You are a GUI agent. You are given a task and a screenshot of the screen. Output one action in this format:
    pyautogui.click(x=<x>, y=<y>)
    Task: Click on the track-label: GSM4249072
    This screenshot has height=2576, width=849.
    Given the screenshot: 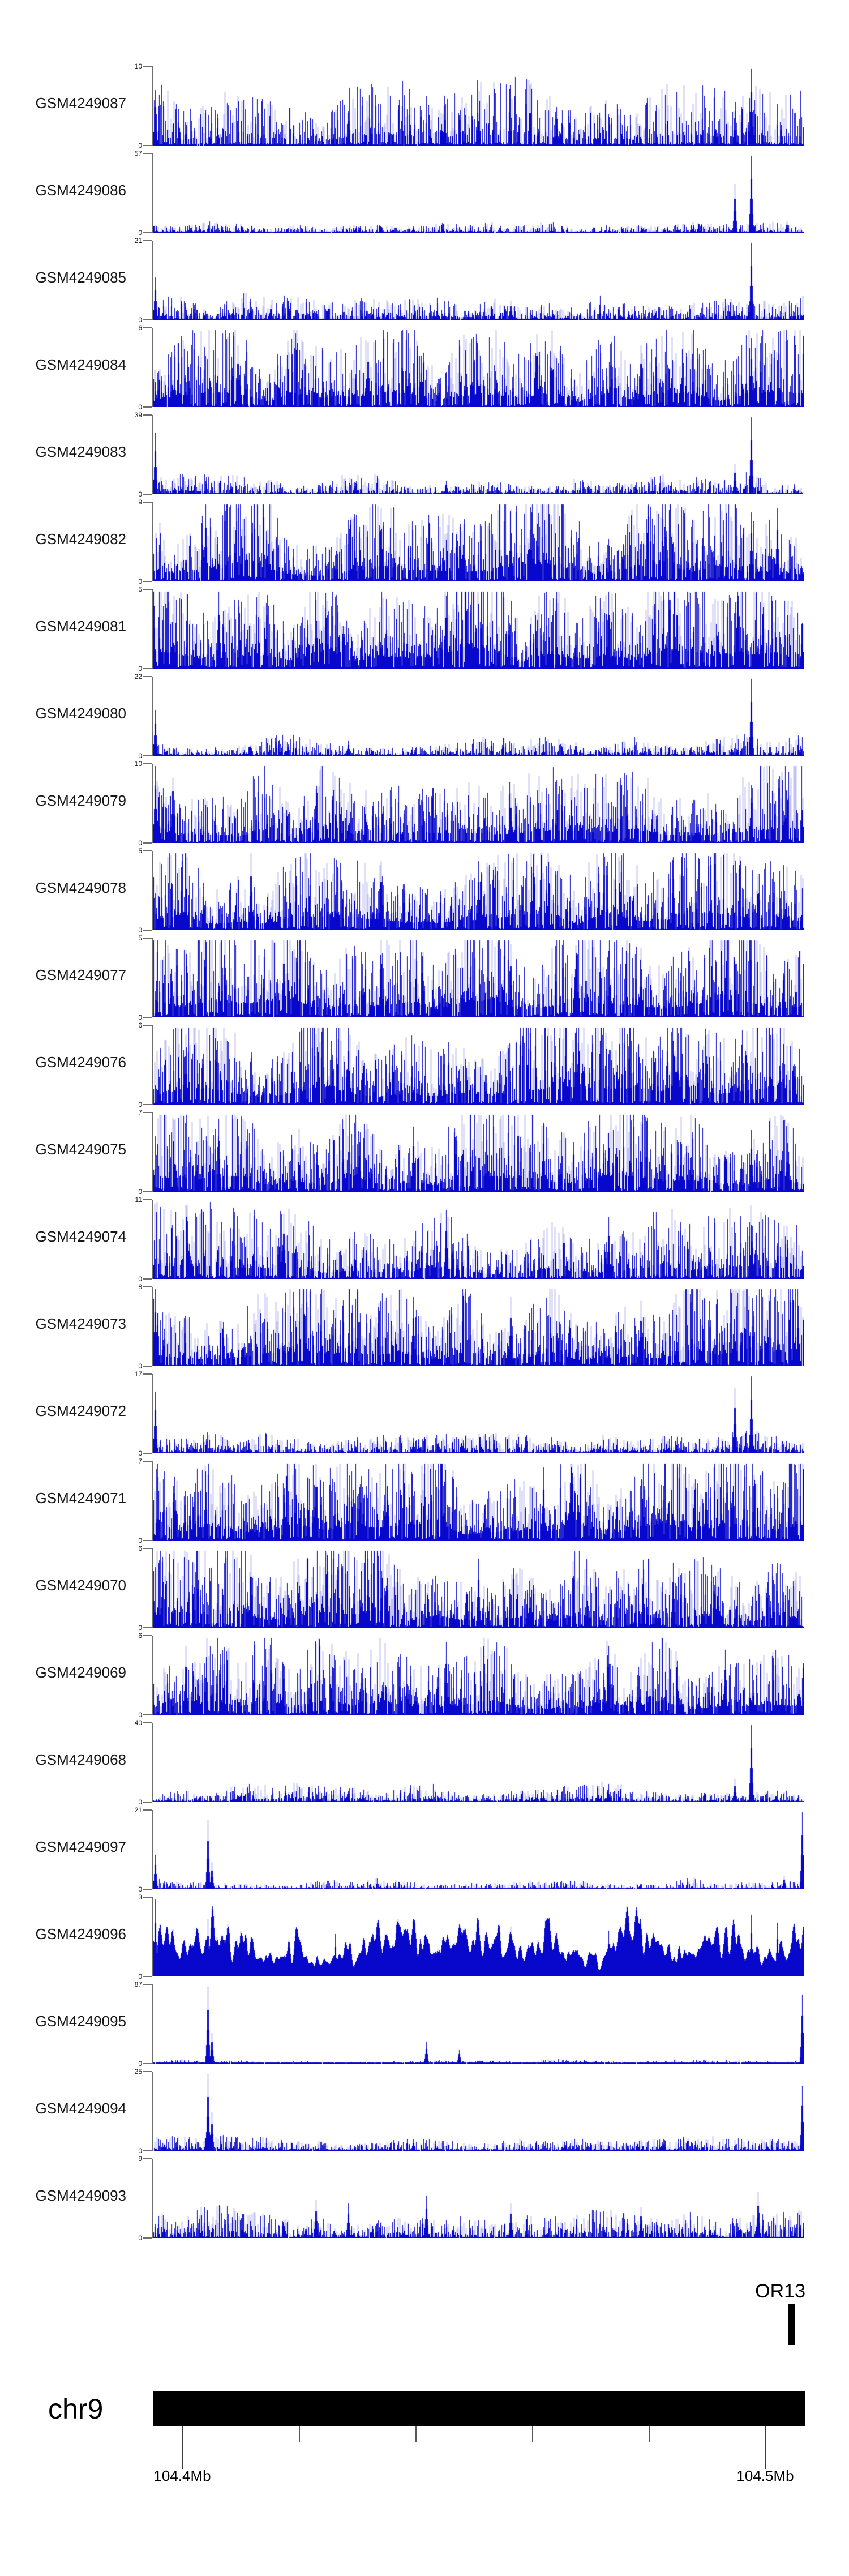 What is the action you would take?
    pyautogui.click(x=80, y=1410)
    